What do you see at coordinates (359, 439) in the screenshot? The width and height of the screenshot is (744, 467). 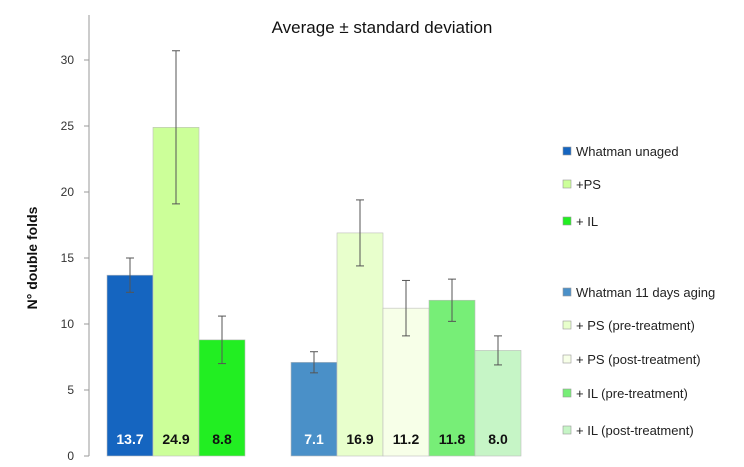 I see `data-label: 16.9` at bounding box center [359, 439].